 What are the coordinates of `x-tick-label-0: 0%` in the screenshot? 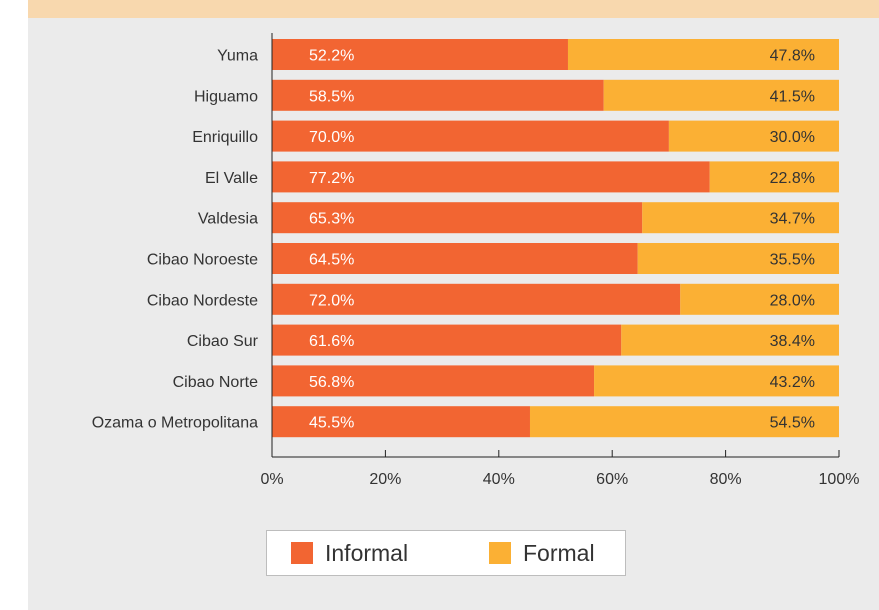 It's located at (271, 479).